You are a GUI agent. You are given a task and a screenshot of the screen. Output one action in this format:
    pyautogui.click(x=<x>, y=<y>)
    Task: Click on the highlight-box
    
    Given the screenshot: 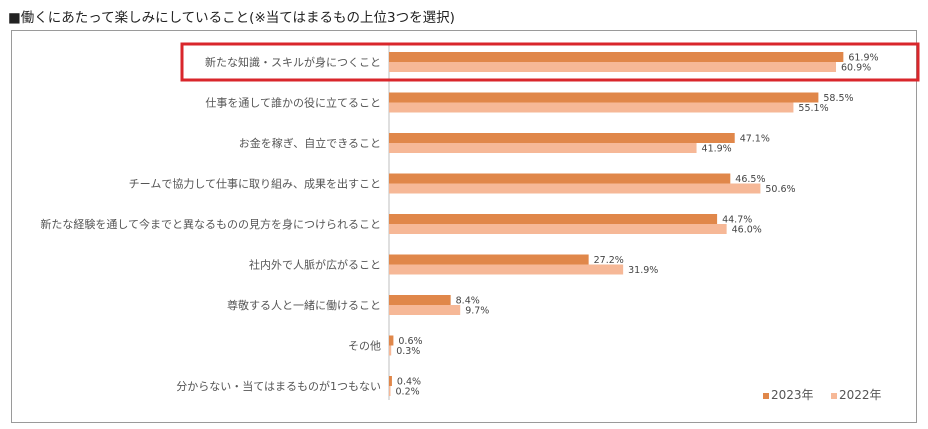 What is the action you would take?
    pyautogui.click(x=550, y=62)
    